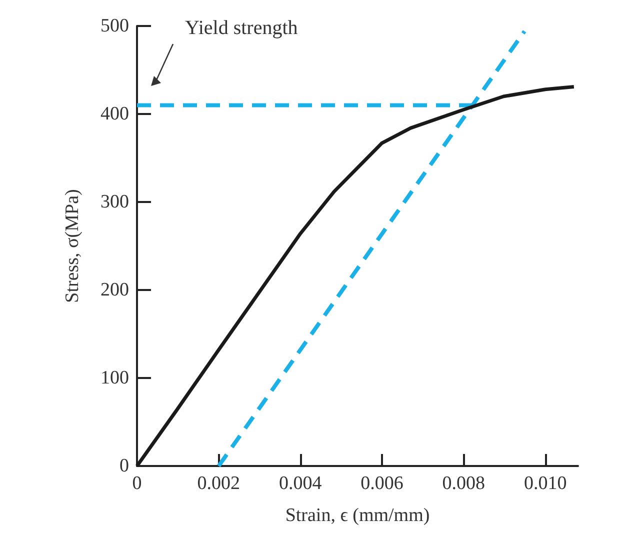 The width and height of the screenshot is (620, 552). Describe the element at coordinates (137, 483) in the screenshot. I see `x-tick-label: 0` at that location.